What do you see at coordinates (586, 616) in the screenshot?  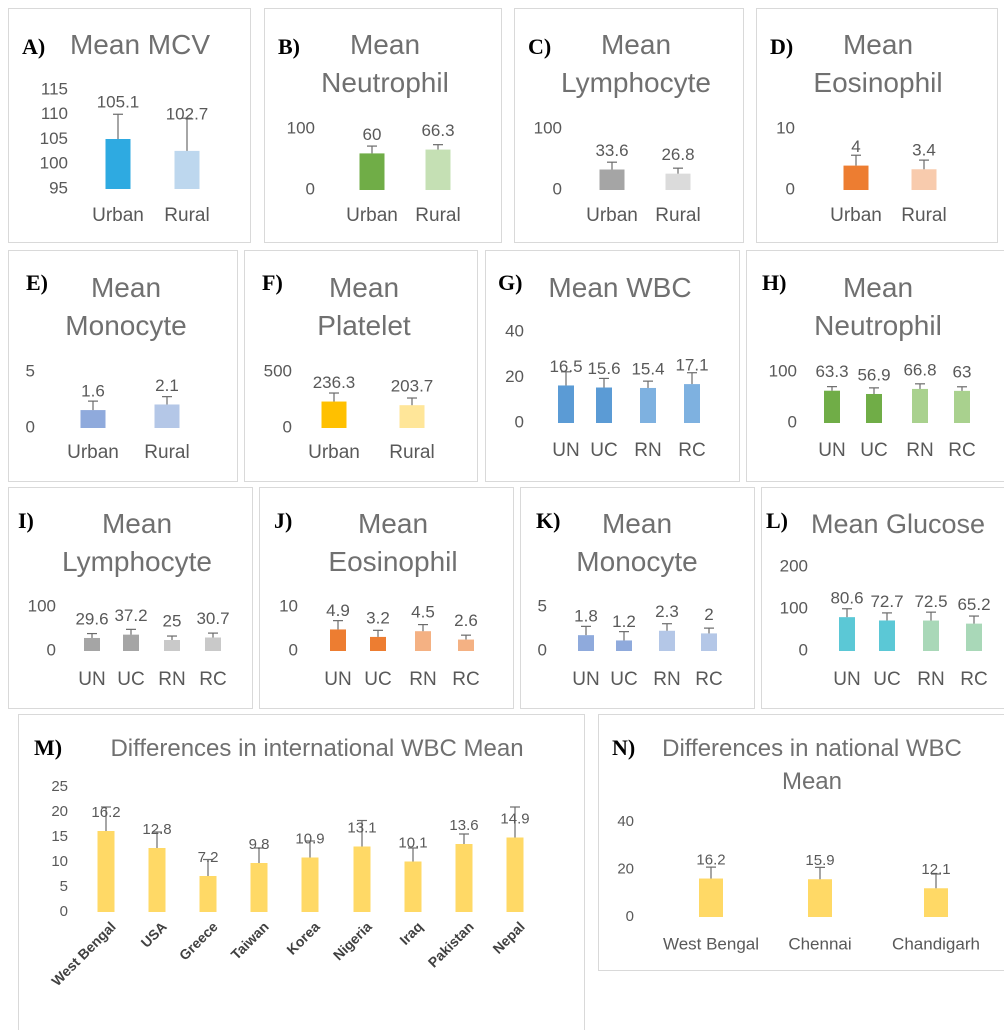 I see `value-label: 1.8` at bounding box center [586, 616].